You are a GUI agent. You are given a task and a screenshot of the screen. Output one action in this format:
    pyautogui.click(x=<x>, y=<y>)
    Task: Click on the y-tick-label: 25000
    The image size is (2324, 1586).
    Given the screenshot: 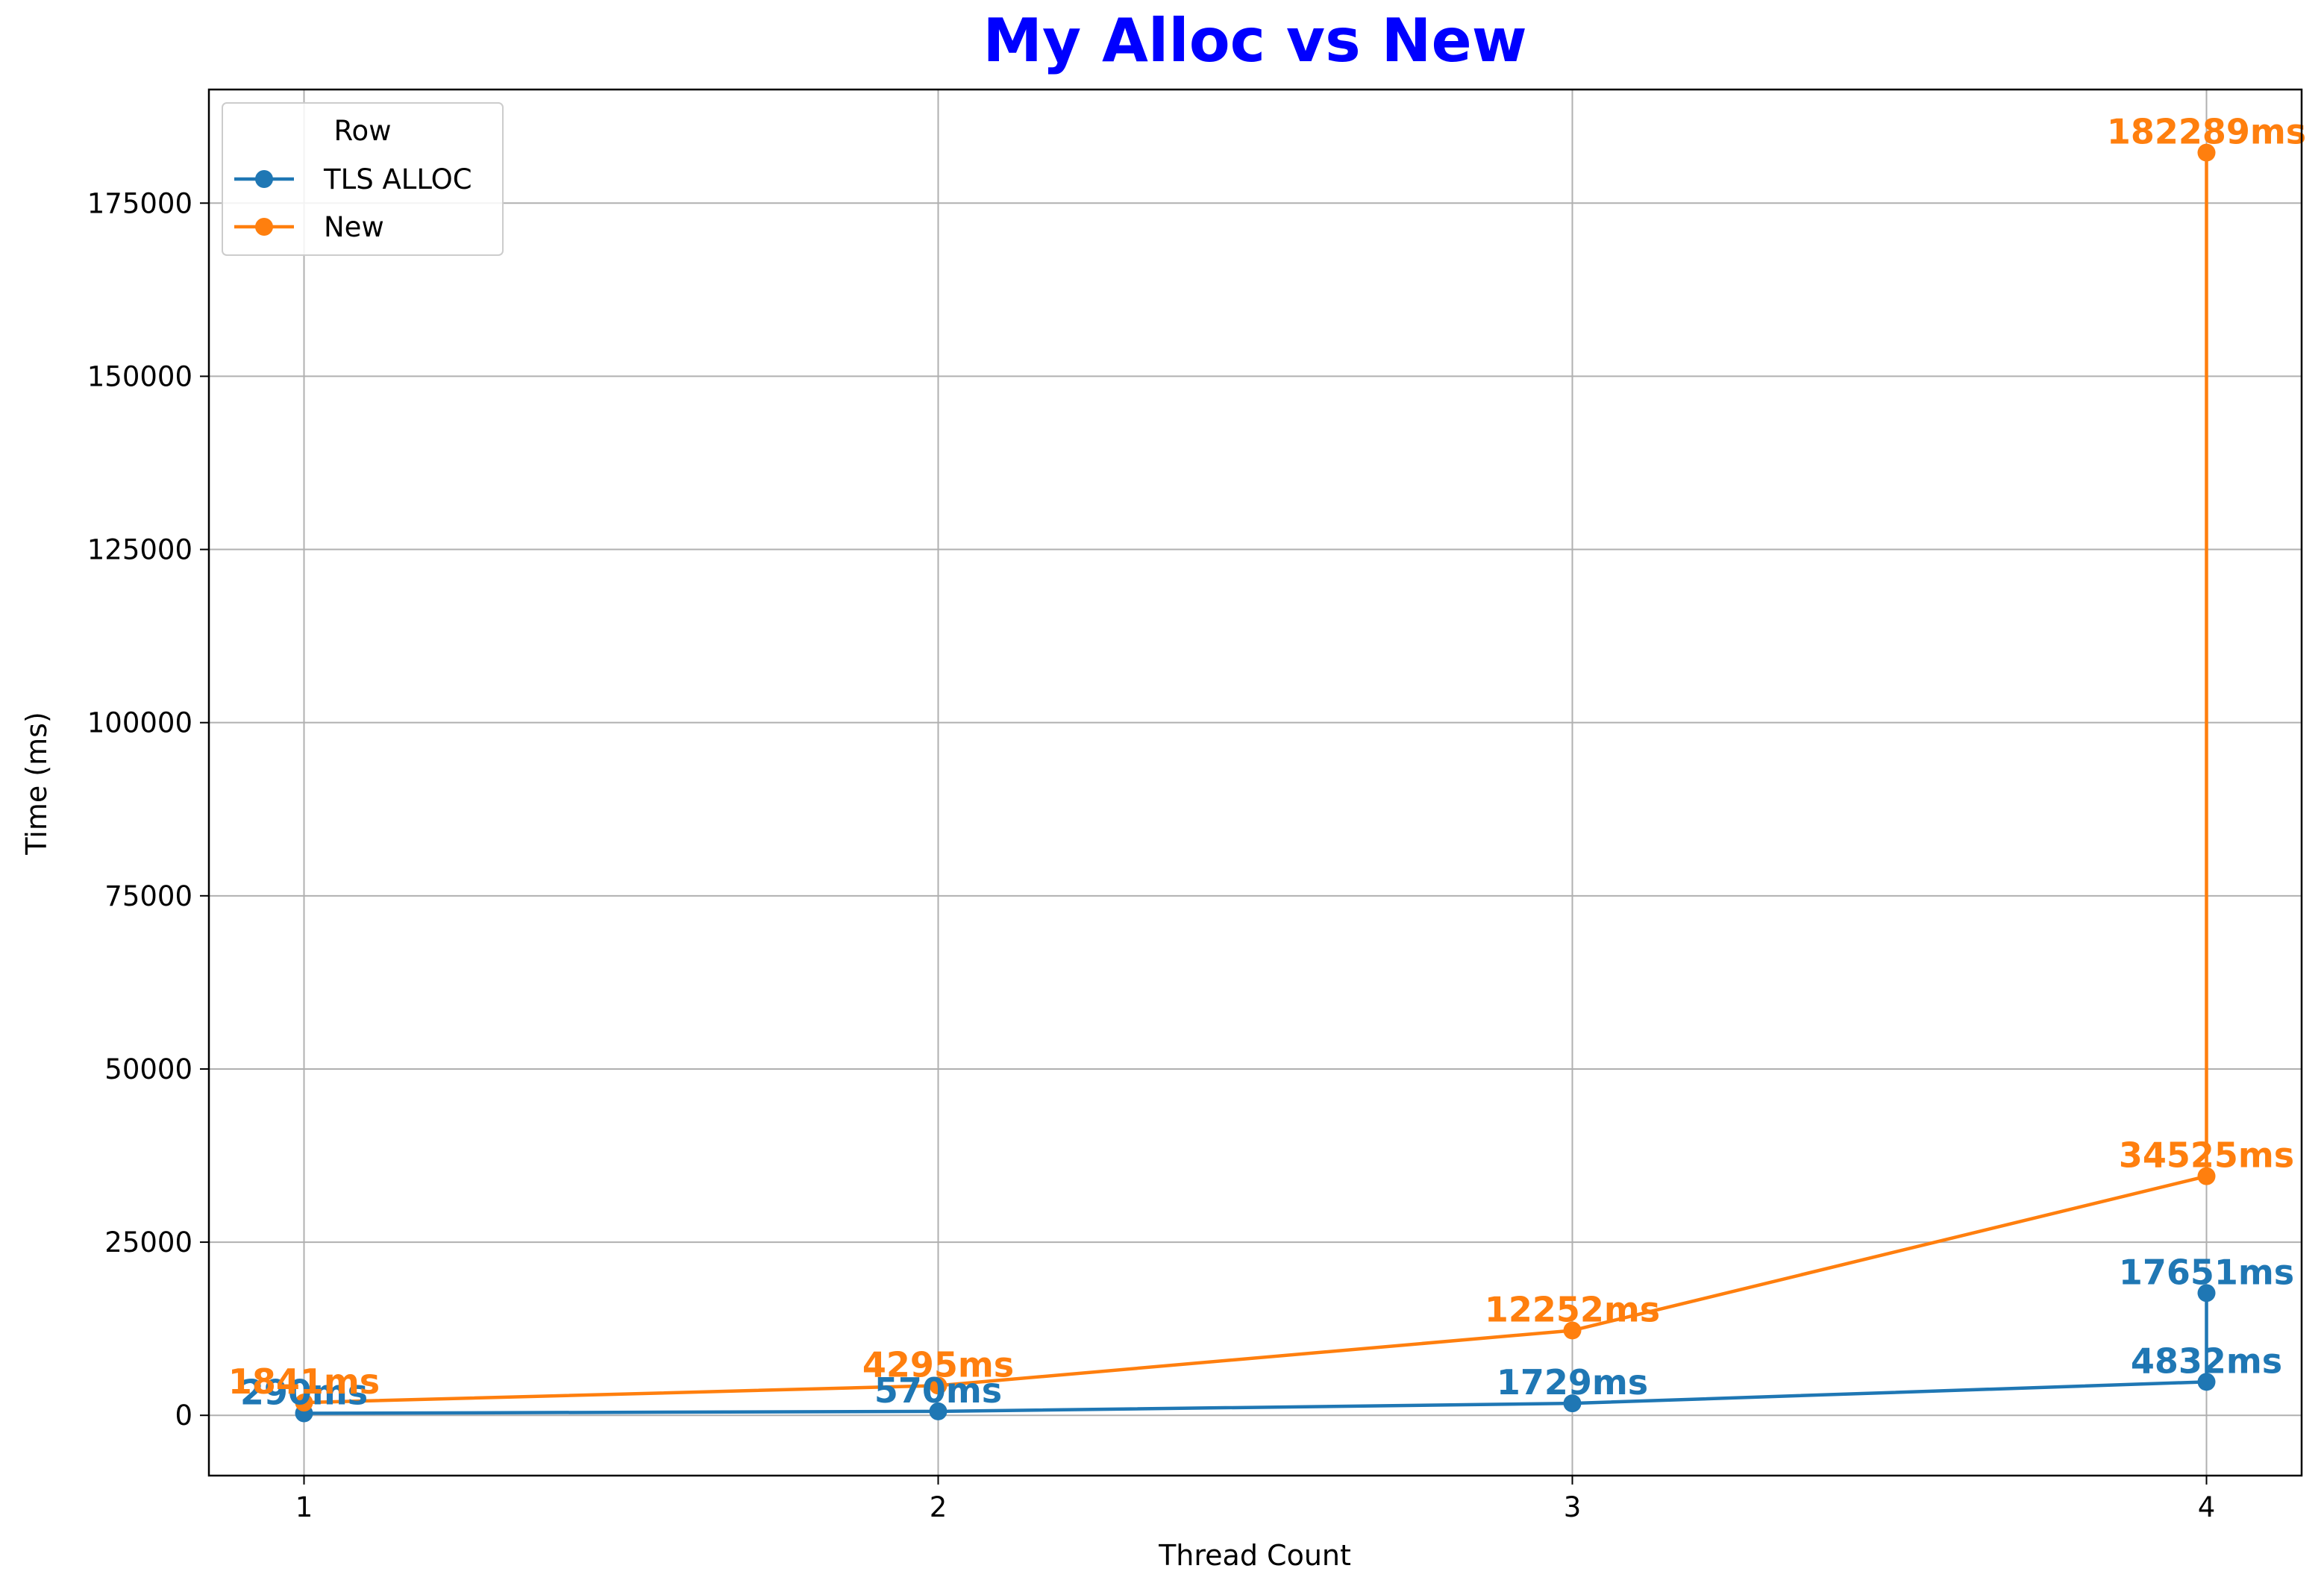 What is the action you would take?
    pyautogui.click(x=148, y=1242)
    